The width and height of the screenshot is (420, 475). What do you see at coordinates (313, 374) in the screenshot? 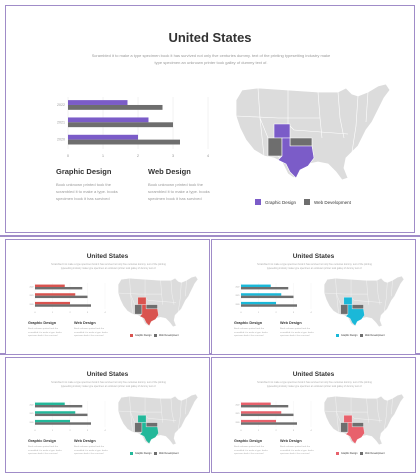
I see `slide-title: United States` at bounding box center [313, 374].